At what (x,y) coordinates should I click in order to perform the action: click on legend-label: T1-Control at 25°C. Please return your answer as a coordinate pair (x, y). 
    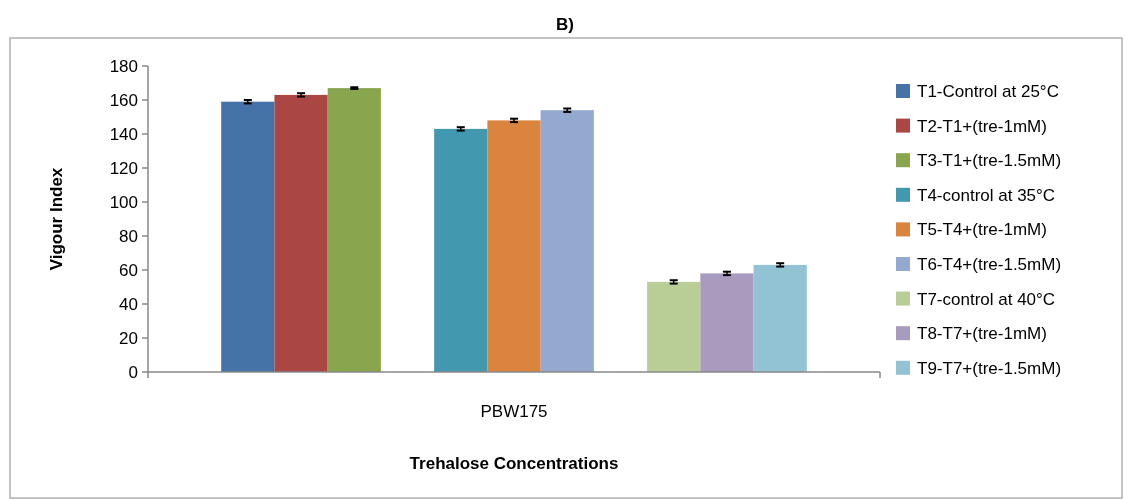
    Looking at the image, I should click on (988, 91).